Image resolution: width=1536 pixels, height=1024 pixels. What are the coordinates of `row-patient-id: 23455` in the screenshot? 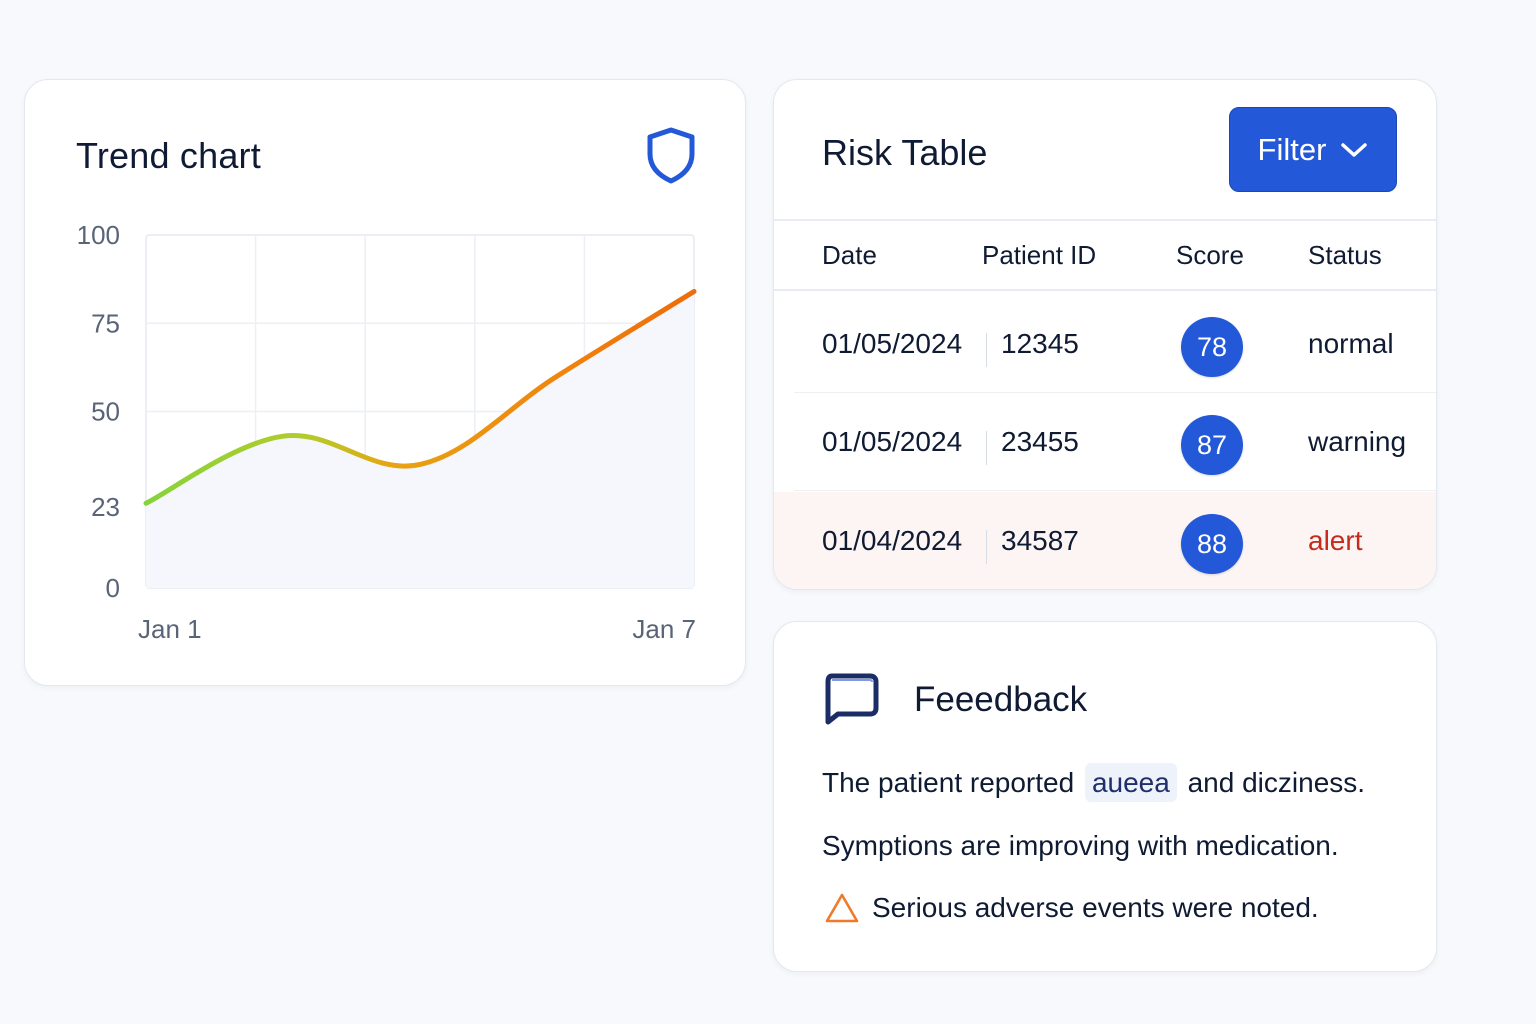 It's located at (1040, 441).